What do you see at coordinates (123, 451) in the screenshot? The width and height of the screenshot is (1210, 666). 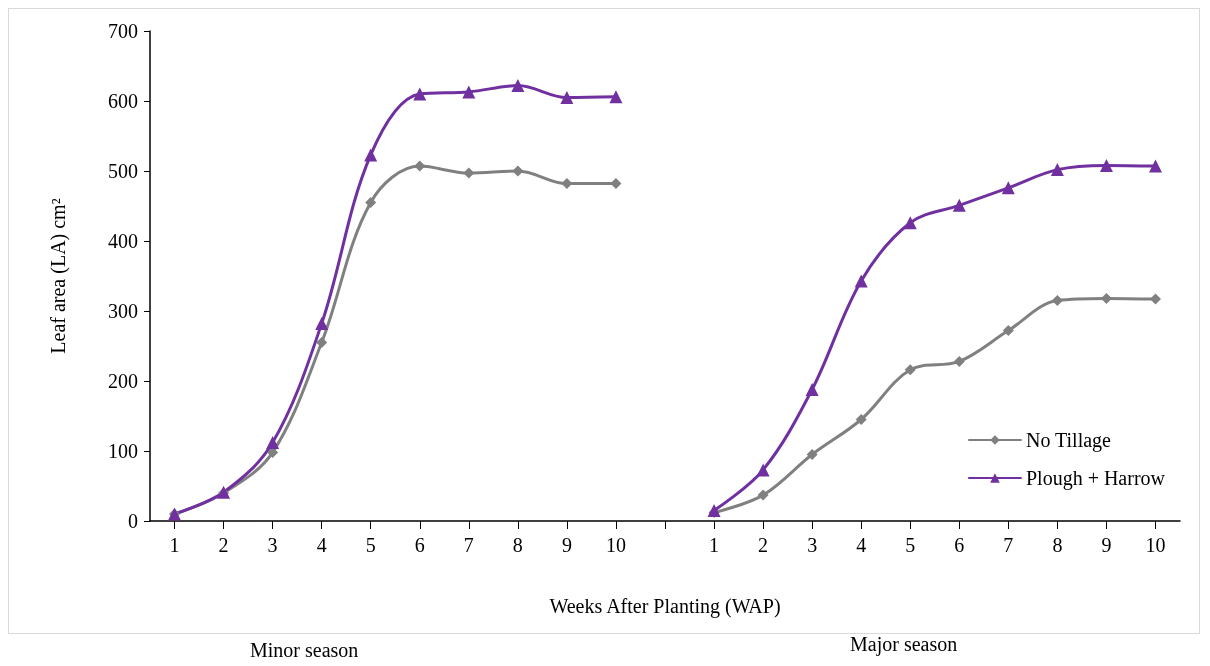 I see `y-tick-label: 100` at bounding box center [123, 451].